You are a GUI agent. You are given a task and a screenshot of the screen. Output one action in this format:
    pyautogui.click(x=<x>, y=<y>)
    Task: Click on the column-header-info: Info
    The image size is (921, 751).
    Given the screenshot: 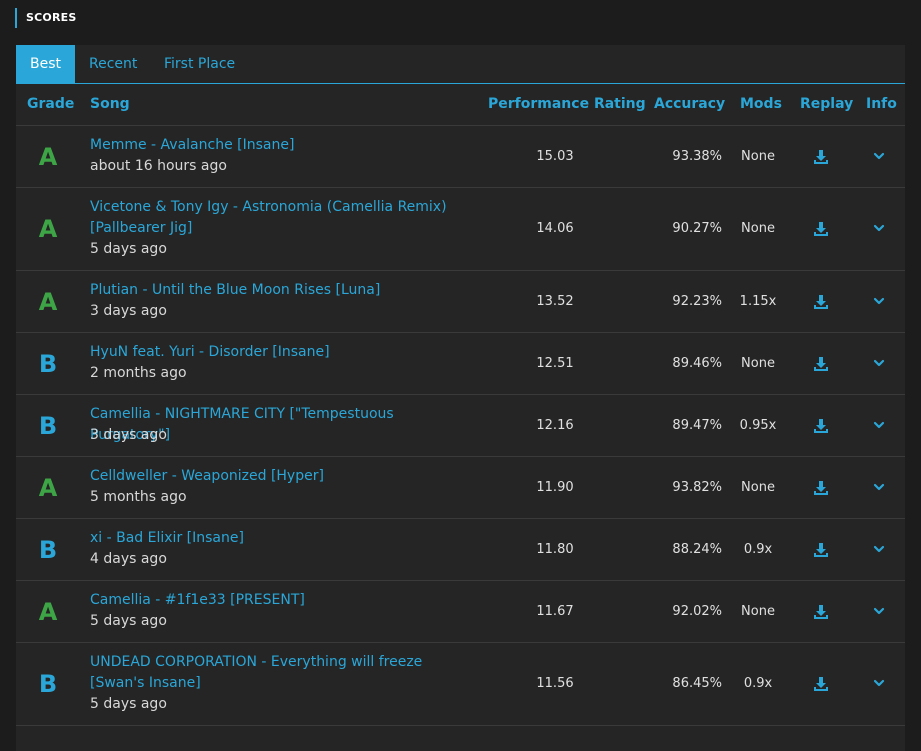 What is the action you would take?
    pyautogui.click(x=881, y=104)
    